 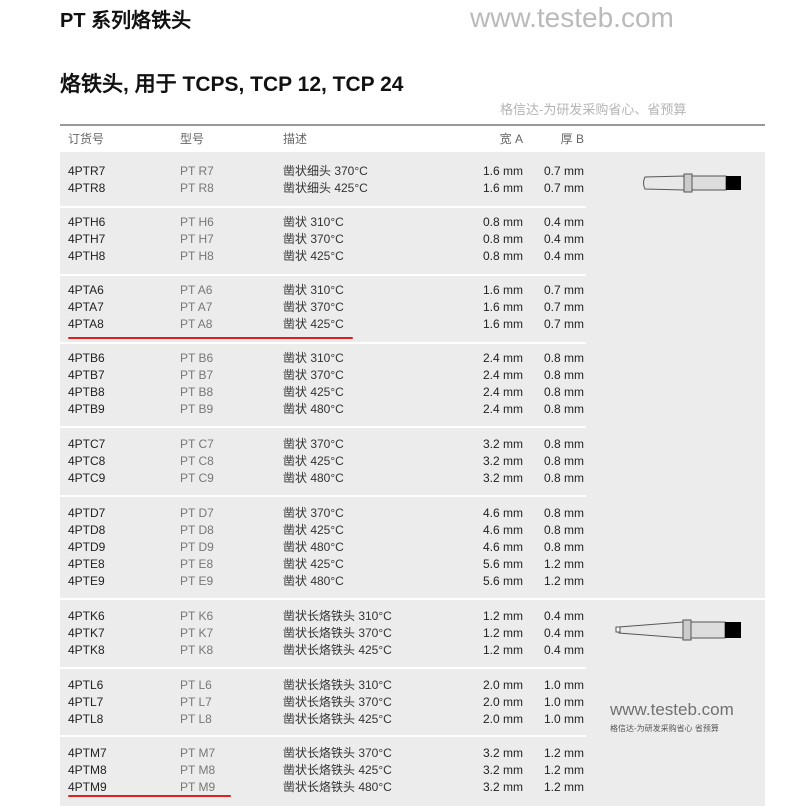 What do you see at coordinates (210, 338) in the screenshot?
I see `highlight-underline-4pta8` at bounding box center [210, 338].